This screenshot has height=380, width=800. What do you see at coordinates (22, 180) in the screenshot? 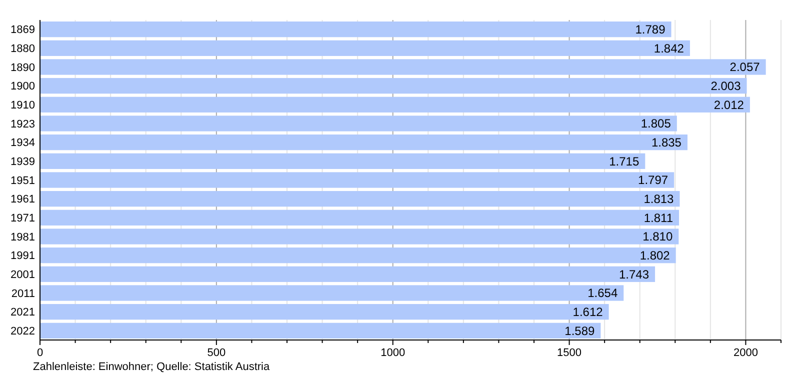
I see `y-tick-label: 1951` at bounding box center [22, 180].